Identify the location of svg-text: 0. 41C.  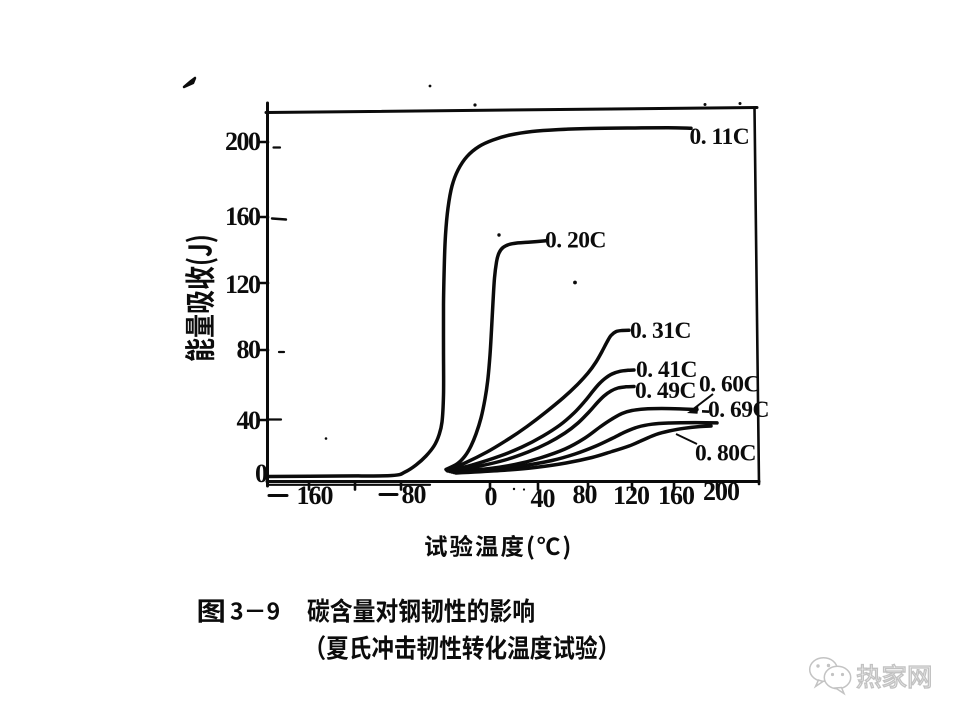
(666, 370).